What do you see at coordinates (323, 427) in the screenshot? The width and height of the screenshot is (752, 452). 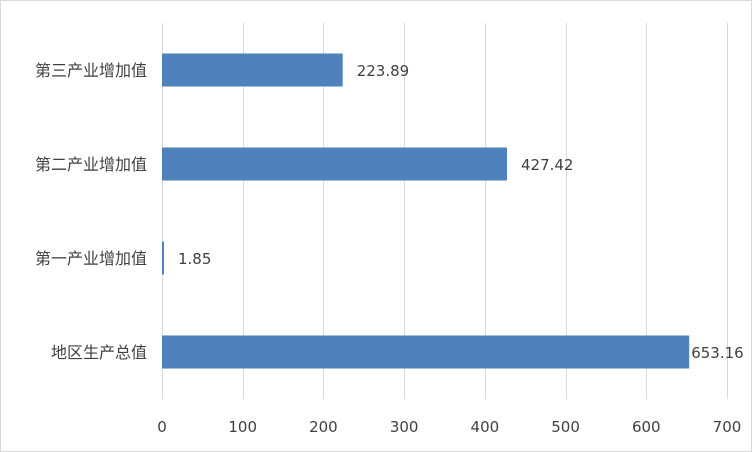 I see `x-tick-label: 200` at bounding box center [323, 427].